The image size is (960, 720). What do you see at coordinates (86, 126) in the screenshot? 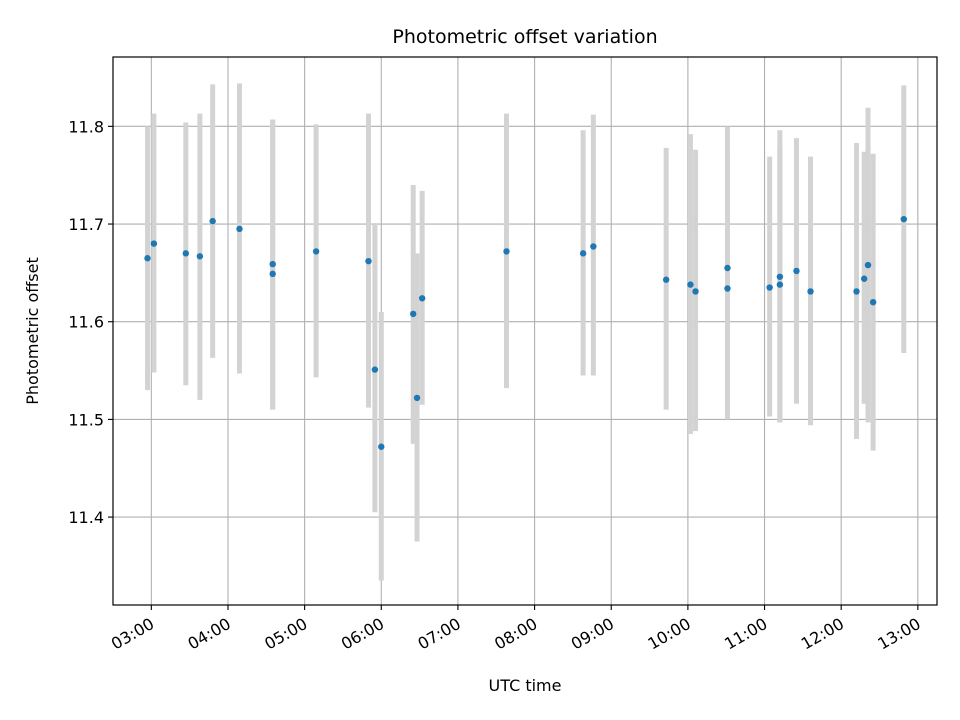
I see `y-tick-label: 11.8` at bounding box center [86, 126].